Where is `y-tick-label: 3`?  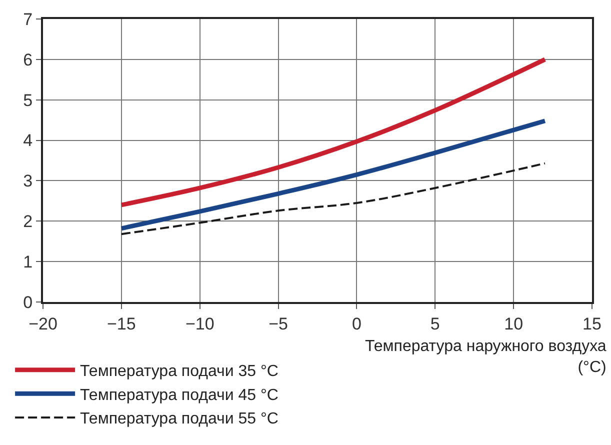 y-tick-label: 3 is located at coordinates (28, 181).